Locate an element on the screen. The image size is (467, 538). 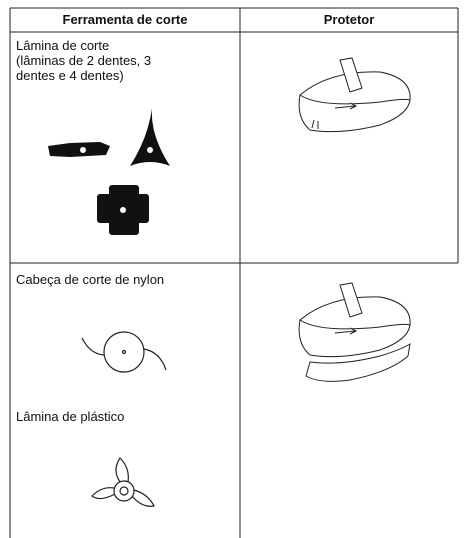
guard-icon is located at coordinates (354, 95).